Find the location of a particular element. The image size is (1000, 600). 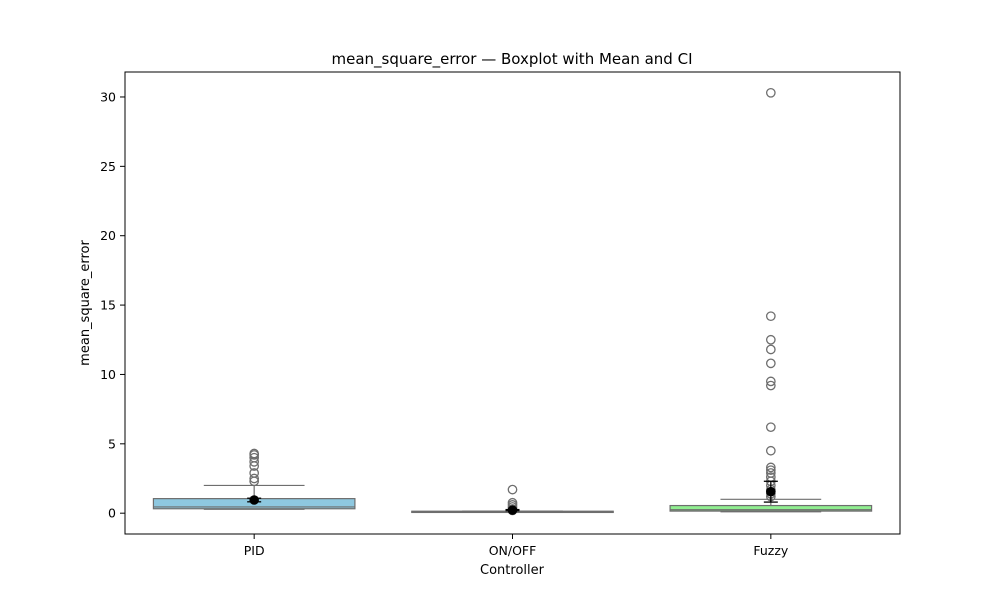

y-tick-label: 25 is located at coordinates (108, 166).